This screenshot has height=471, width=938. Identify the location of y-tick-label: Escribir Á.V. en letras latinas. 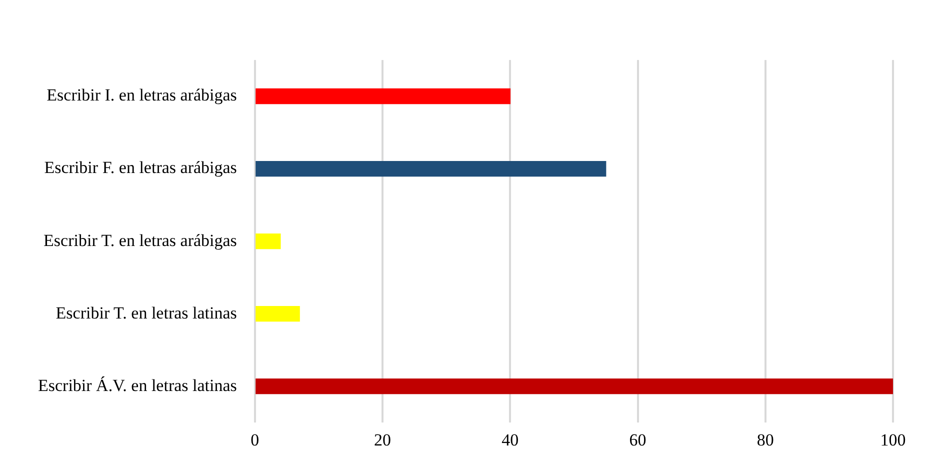
(137, 385).